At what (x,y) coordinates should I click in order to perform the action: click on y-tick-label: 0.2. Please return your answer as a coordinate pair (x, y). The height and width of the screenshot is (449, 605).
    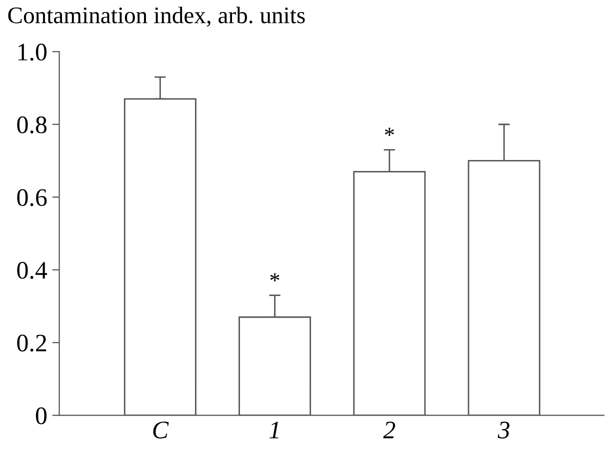
    Looking at the image, I should click on (31, 343).